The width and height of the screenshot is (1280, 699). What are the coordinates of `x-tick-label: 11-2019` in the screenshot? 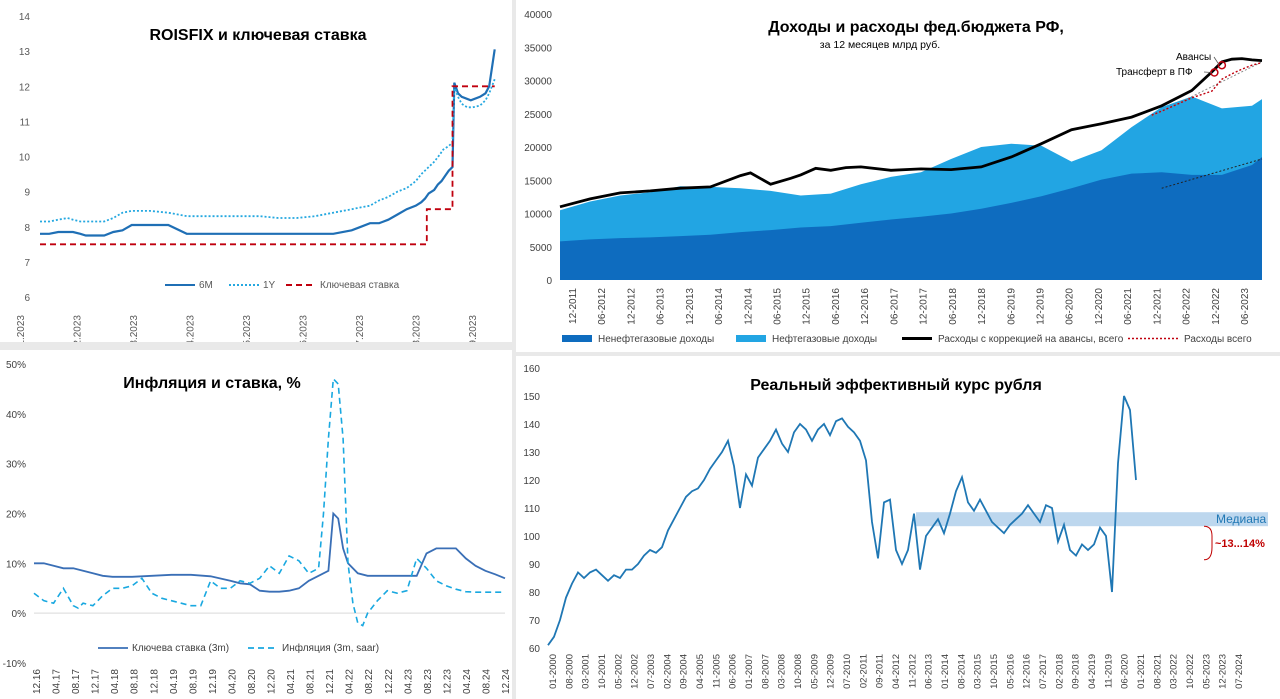 It's located at (1108, 671).